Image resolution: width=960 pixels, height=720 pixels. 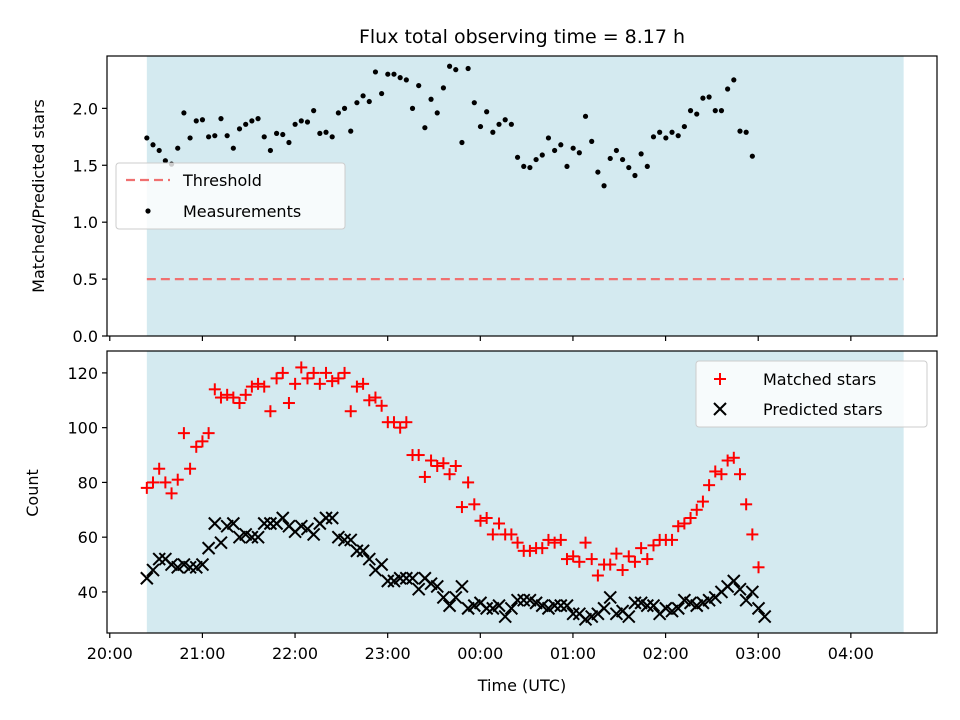 What do you see at coordinates (758, 653) in the screenshot?
I see `x-tick-label: 03:00` at bounding box center [758, 653].